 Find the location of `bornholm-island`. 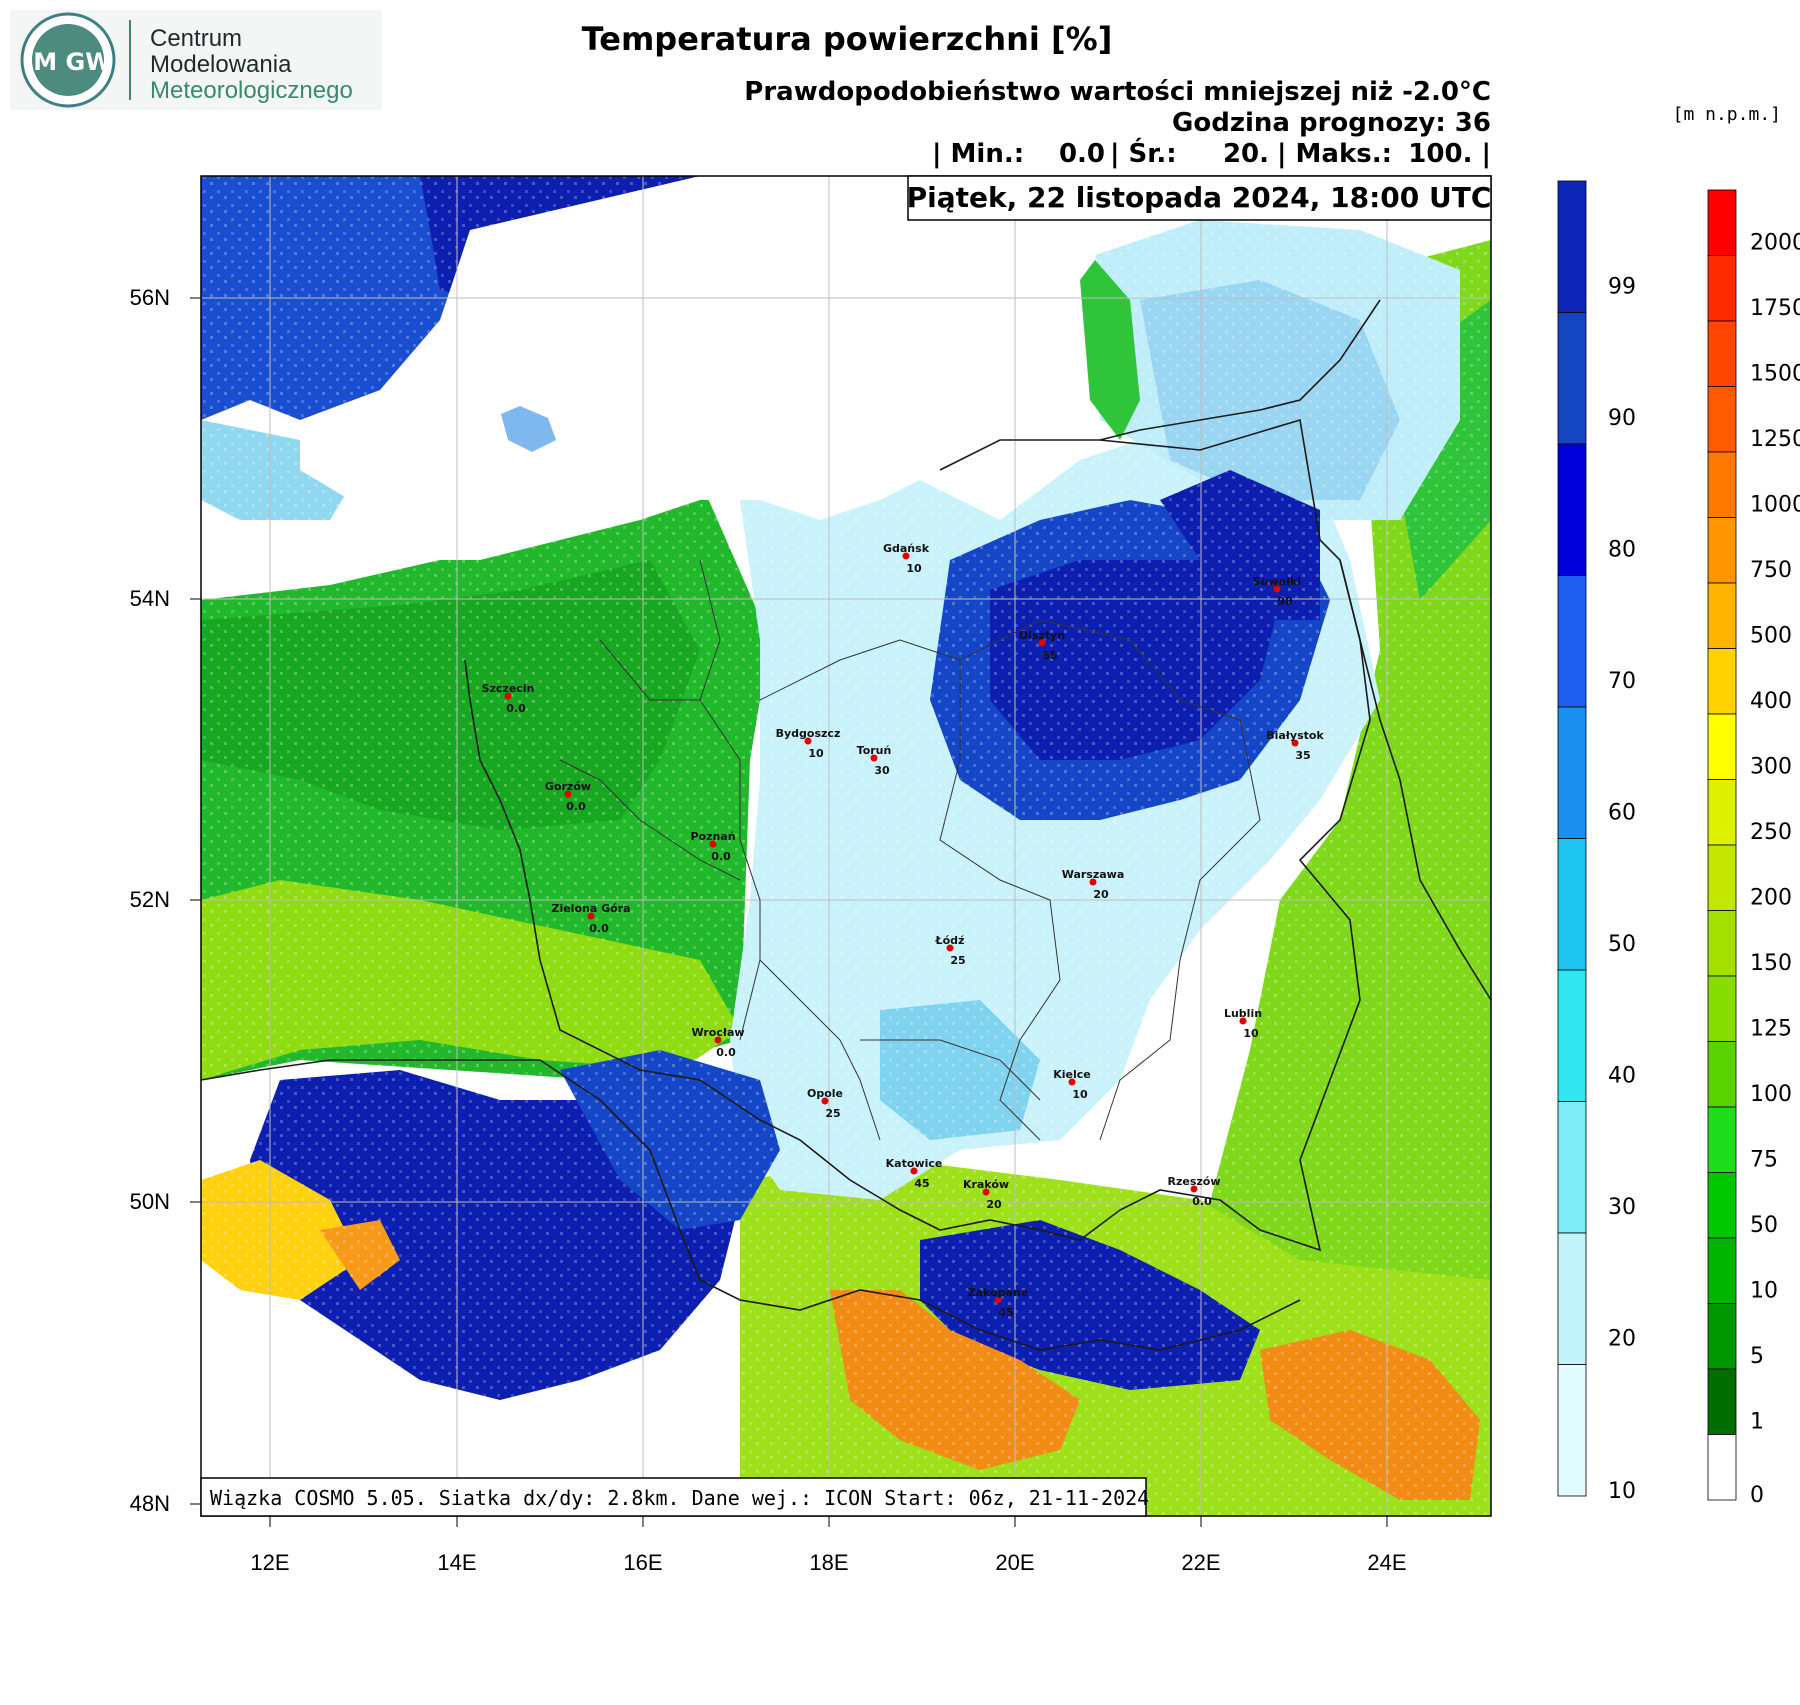

bornholm-island is located at coordinates (528, 429).